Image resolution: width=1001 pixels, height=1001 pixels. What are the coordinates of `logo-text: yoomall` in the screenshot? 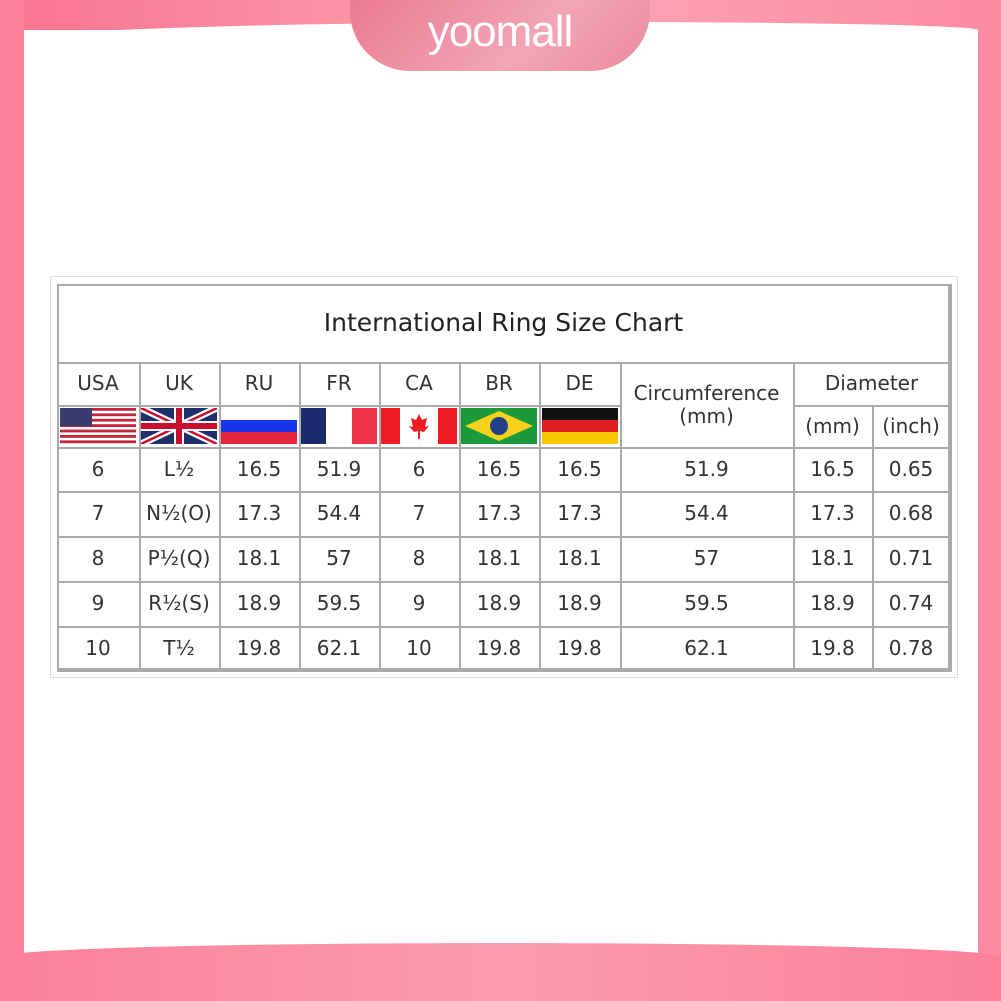 It's located at (500, 31).